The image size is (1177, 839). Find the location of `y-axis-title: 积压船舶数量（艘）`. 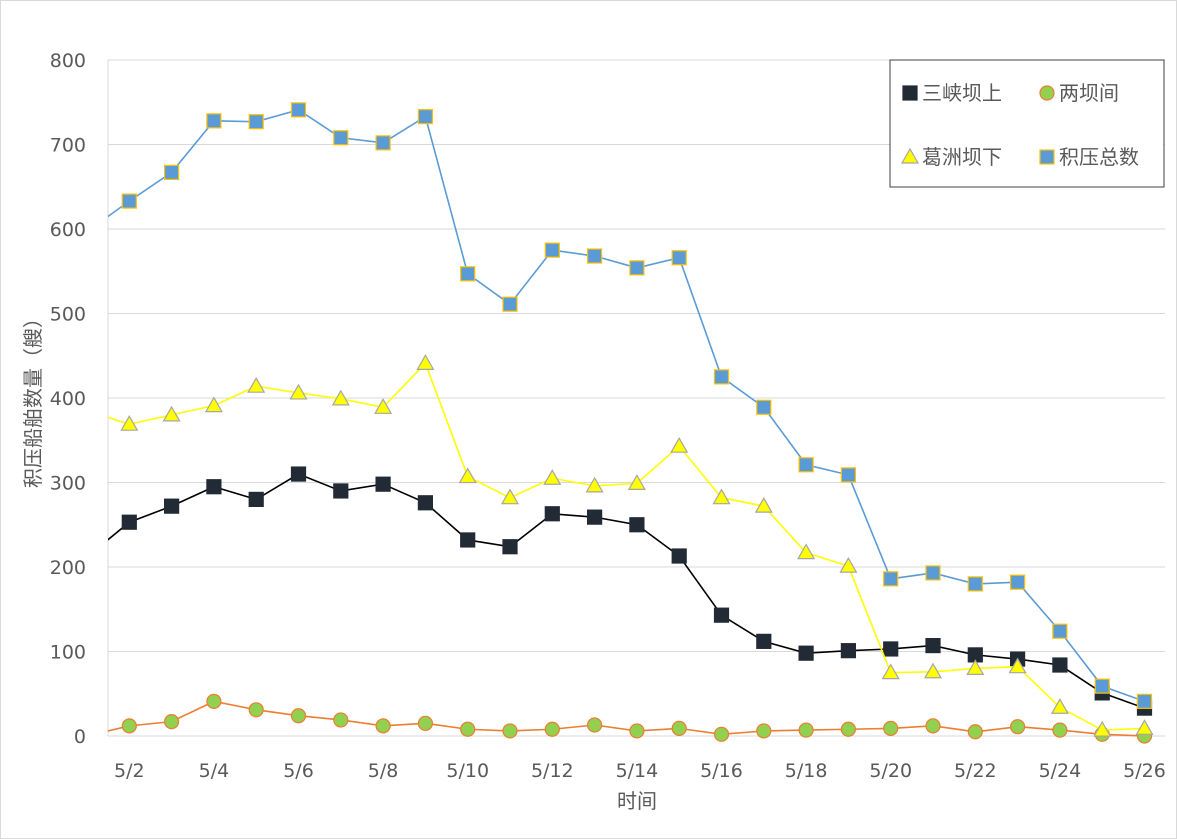

y-axis-title: 积压船舶数量（艘） is located at coordinates (33, 398).